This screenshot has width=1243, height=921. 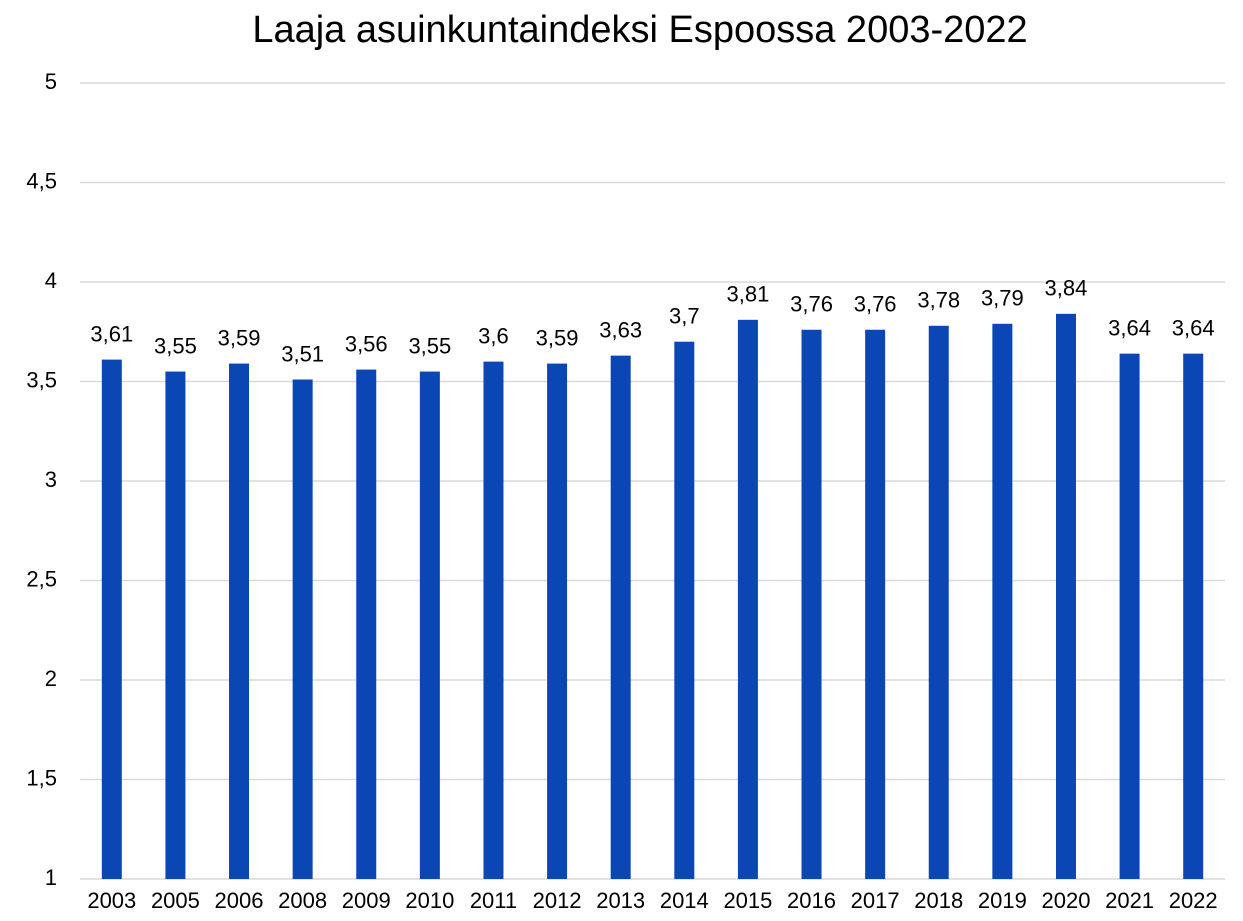 I want to click on y-tick-label: 4,5, so click(x=41, y=180).